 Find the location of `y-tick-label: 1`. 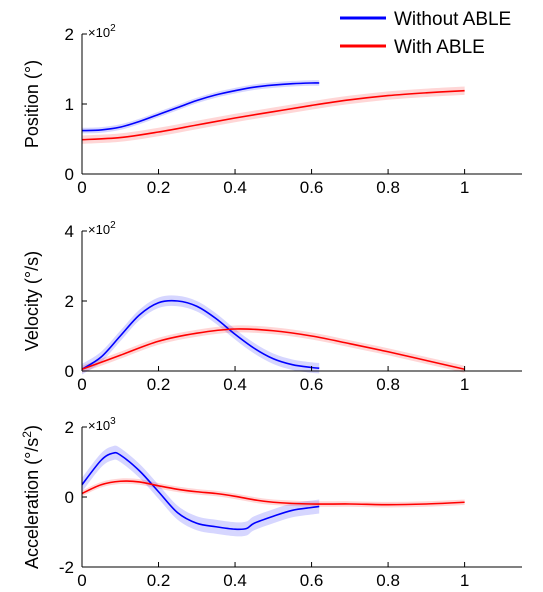

y-tick-label: 1 is located at coordinates (69, 104).